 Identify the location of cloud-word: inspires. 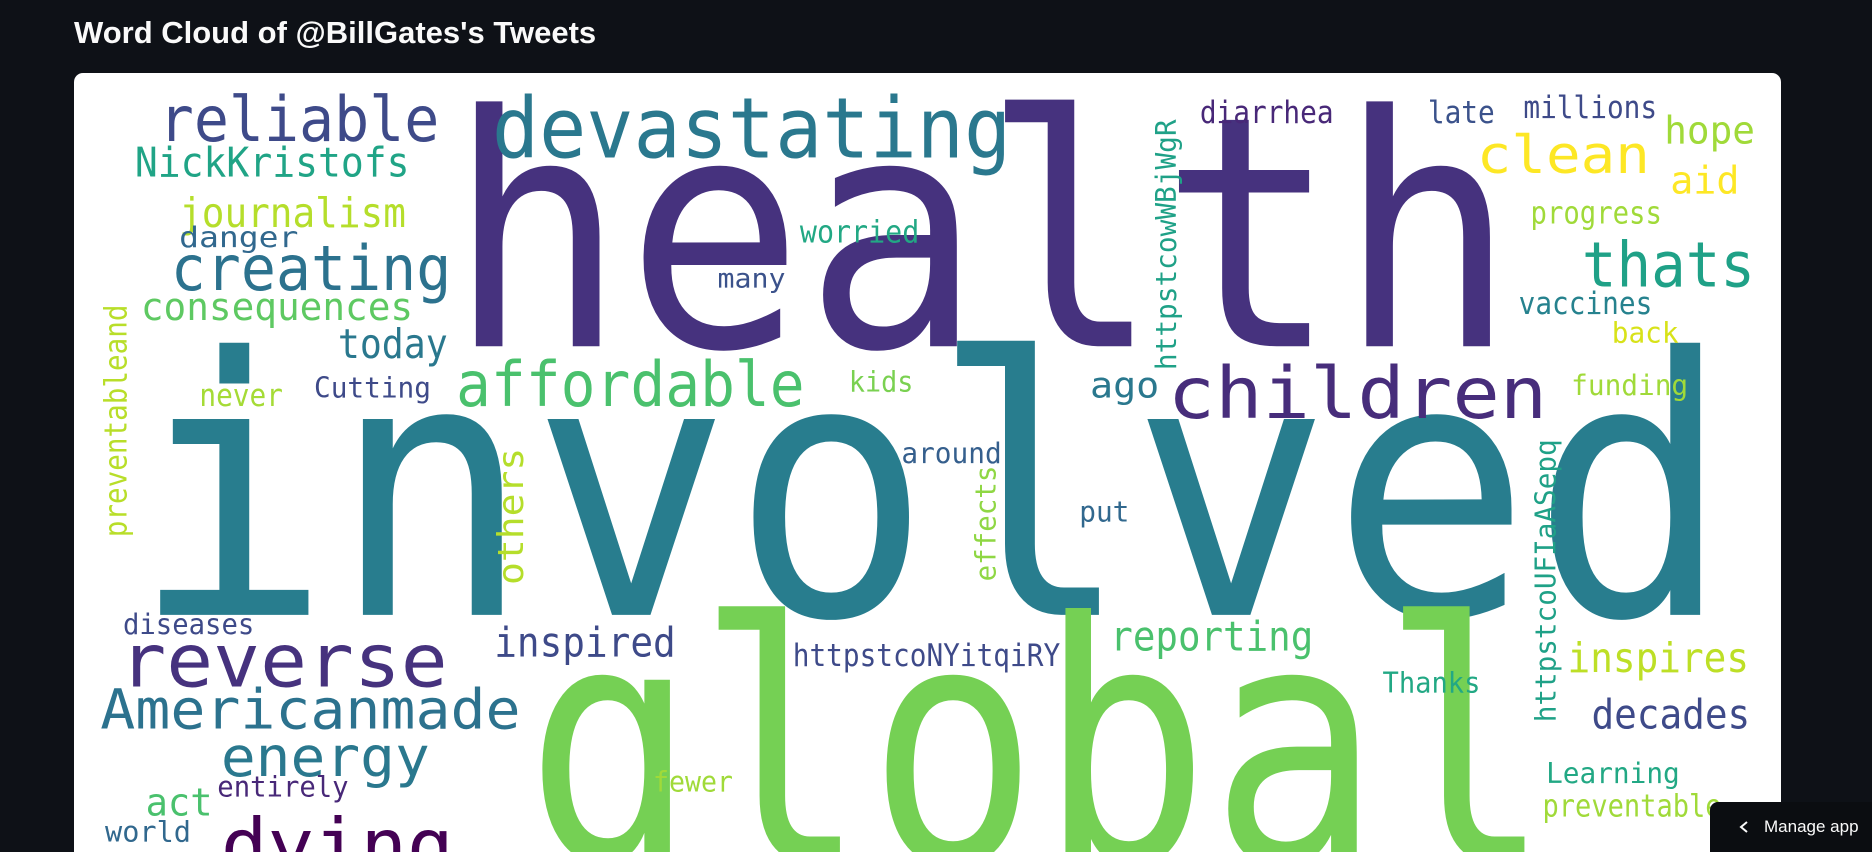
(1658, 658).